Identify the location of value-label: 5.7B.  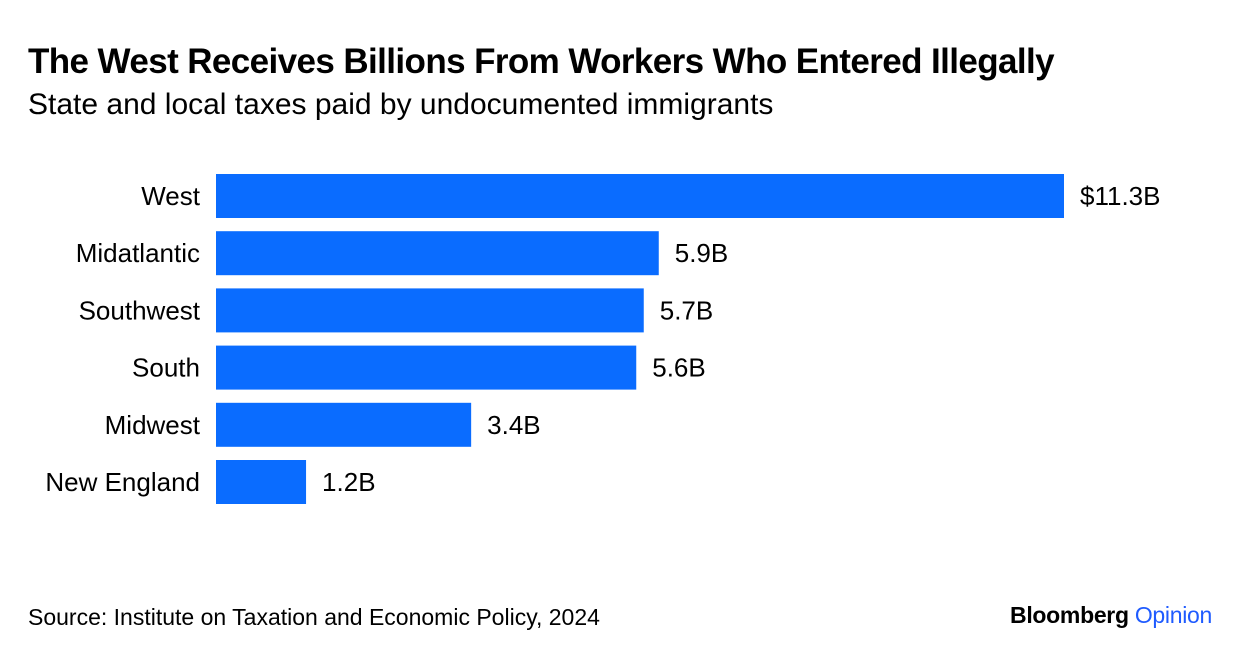
(687, 310).